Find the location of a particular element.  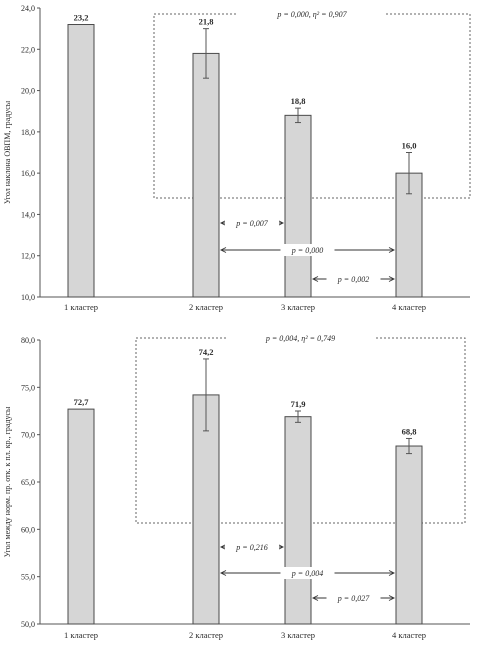

comparison-label: p = 0,007 is located at coordinates (251, 223).